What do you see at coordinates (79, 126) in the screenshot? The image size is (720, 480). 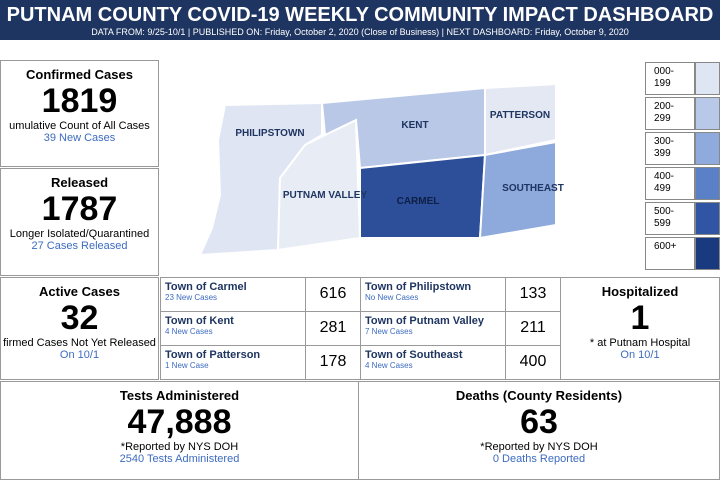 I see `card-caption: umulative Count of All Cases` at bounding box center [79, 126].